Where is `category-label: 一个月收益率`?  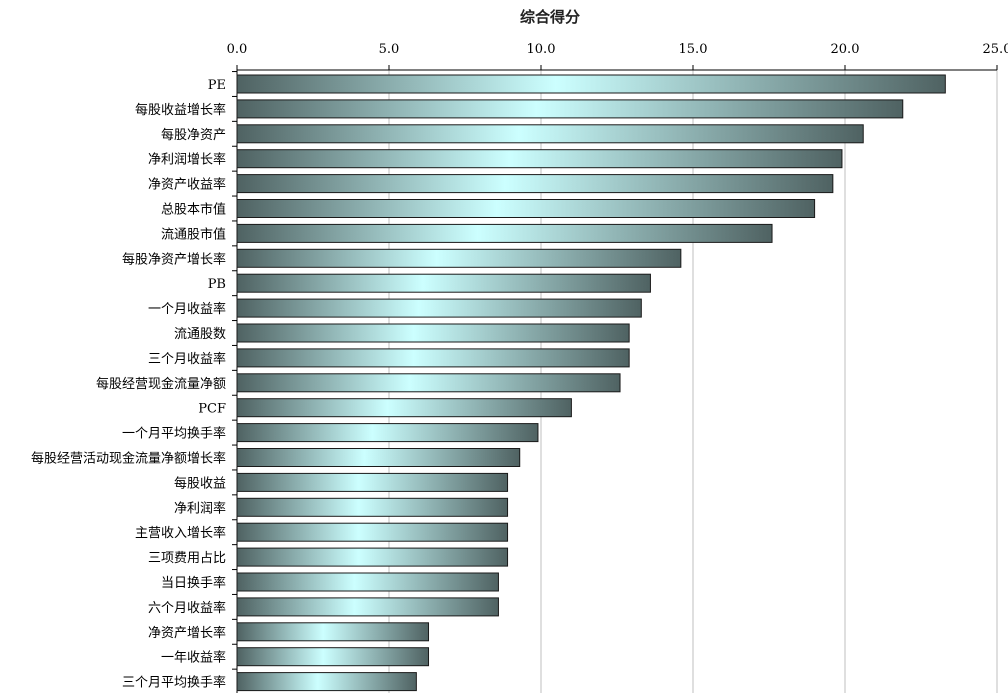 category-label: 一个月收益率 is located at coordinates (187, 309).